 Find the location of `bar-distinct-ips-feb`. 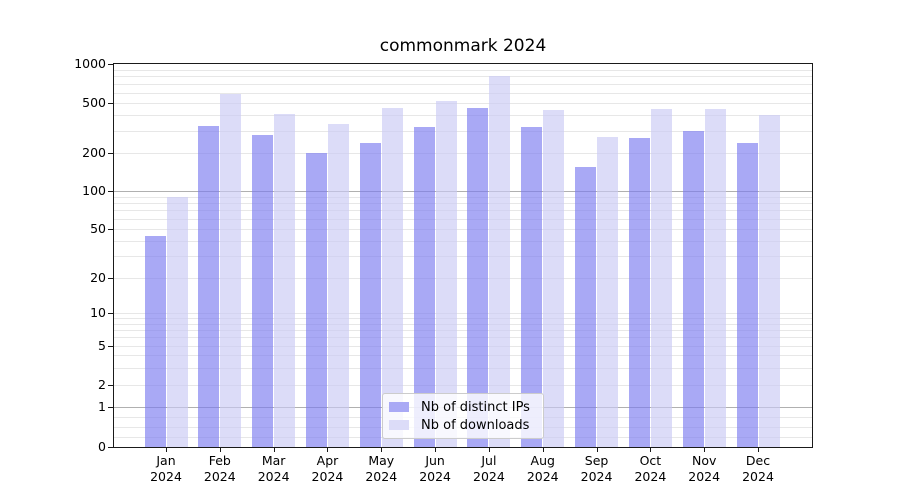

bar-distinct-ips-feb is located at coordinates (209, 286).